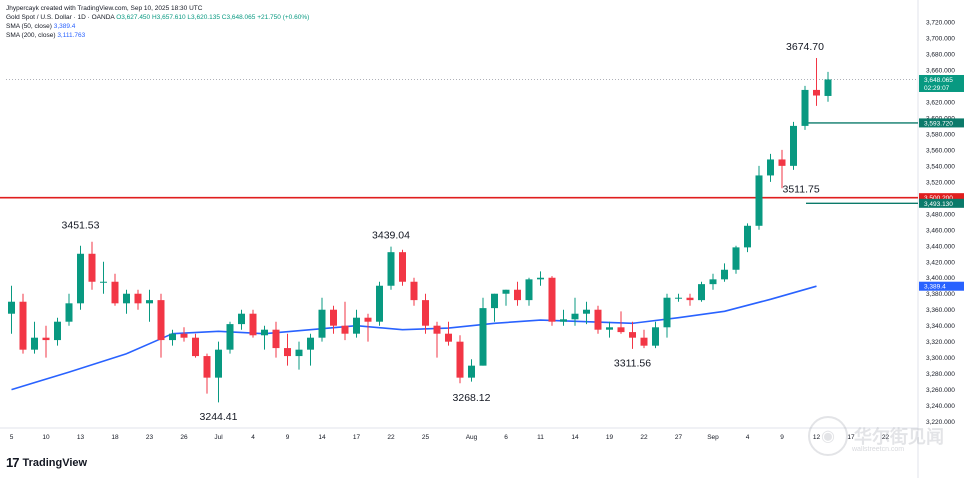  What do you see at coordinates (60, 17) in the screenshot?
I see `legend-symbol: Gold Spot / U.S. Dollar · 1D · OANDA` at bounding box center [60, 17].